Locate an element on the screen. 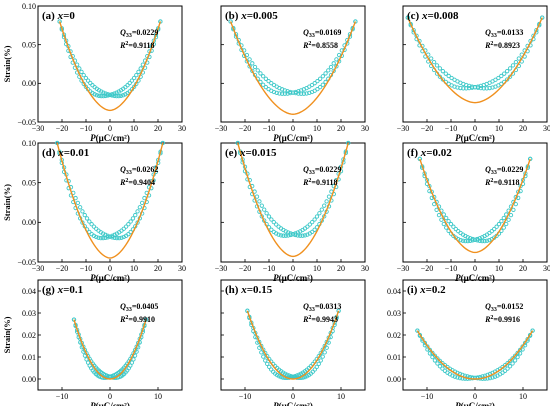 The width and height of the screenshot is (550, 406). q33-annotation: Q33=0.0169 is located at coordinates (322, 33).